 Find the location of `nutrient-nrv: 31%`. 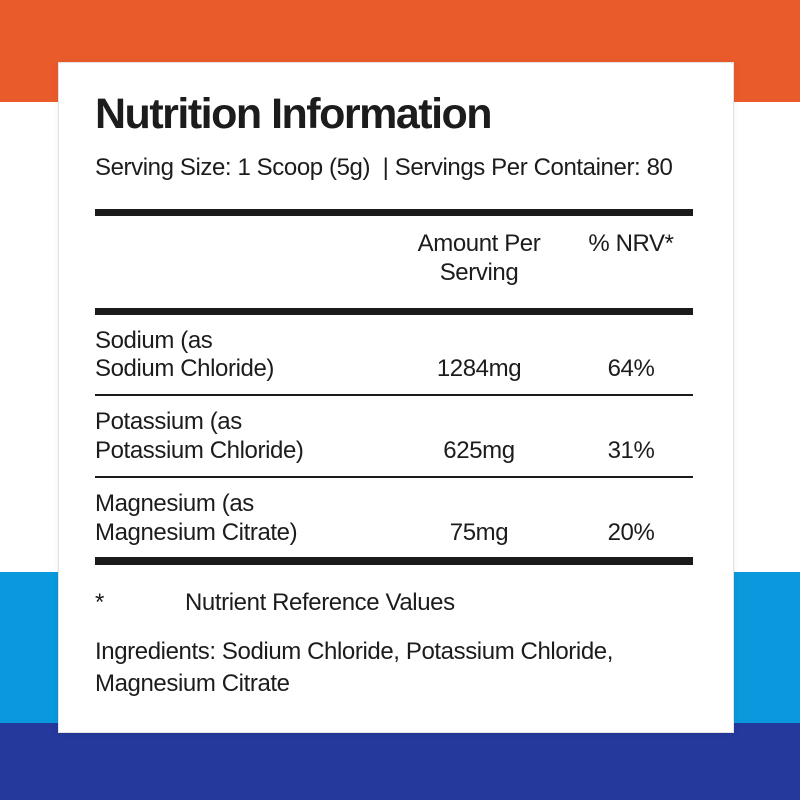

nutrient-nrv: 31% is located at coordinates (631, 451).